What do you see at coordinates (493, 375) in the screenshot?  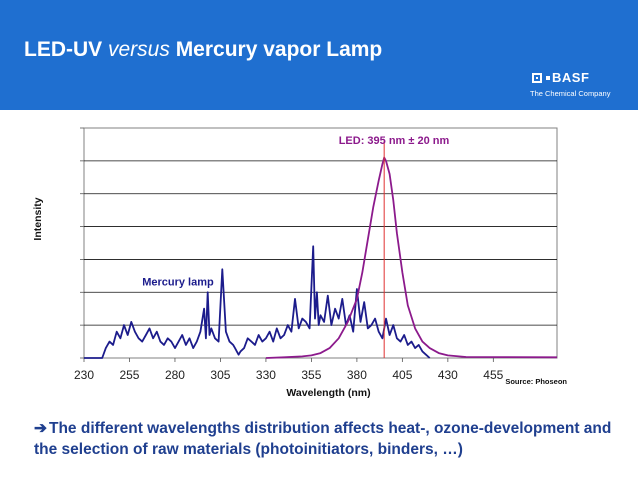 I see `x-tick-label: 455` at bounding box center [493, 375].